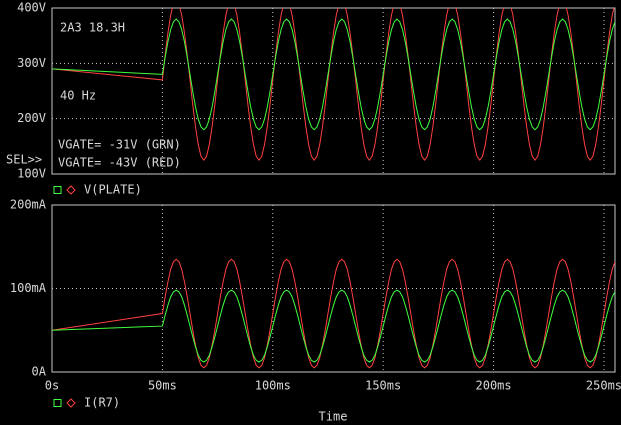  Describe the element at coordinates (28, 288) in the screenshot. I see `y-tick-label: 100mA` at that location.